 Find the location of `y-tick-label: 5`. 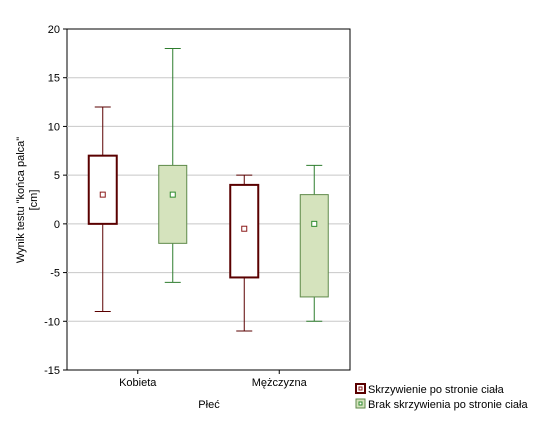

y-tick-label: 5 is located at coordinates (57, 176).